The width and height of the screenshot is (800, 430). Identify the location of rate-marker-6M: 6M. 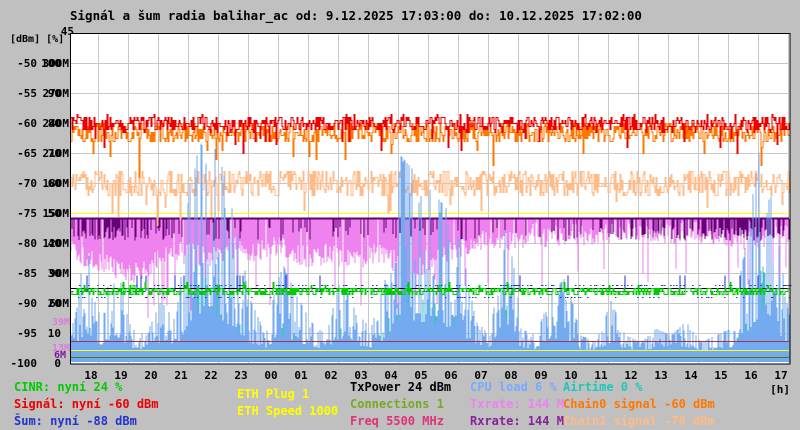
(59, 355).